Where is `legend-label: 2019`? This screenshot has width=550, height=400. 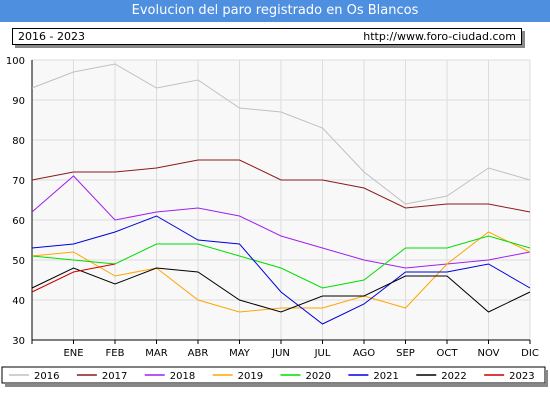
legend-label: 2019 is located at coordinates (250, 376).